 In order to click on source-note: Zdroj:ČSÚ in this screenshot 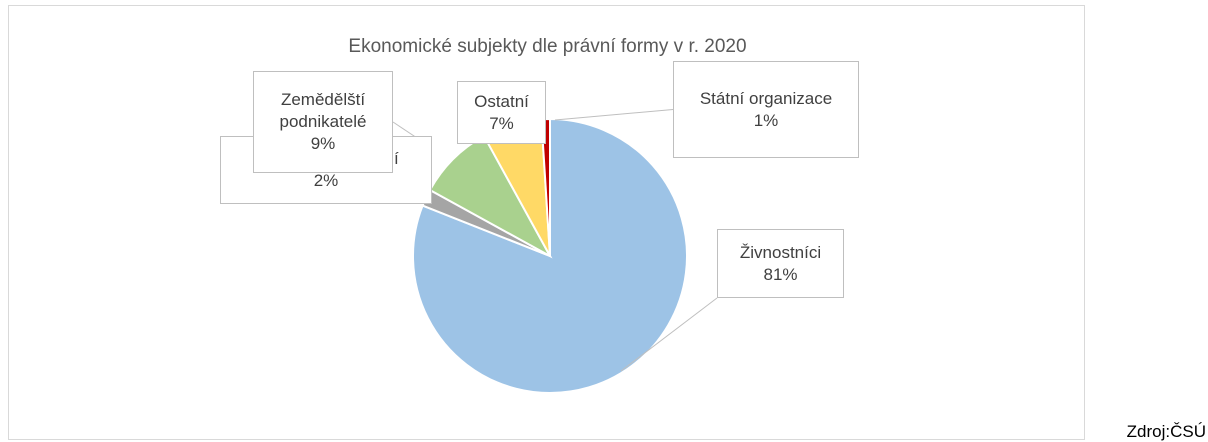, I will do `click(1166, 431)`.